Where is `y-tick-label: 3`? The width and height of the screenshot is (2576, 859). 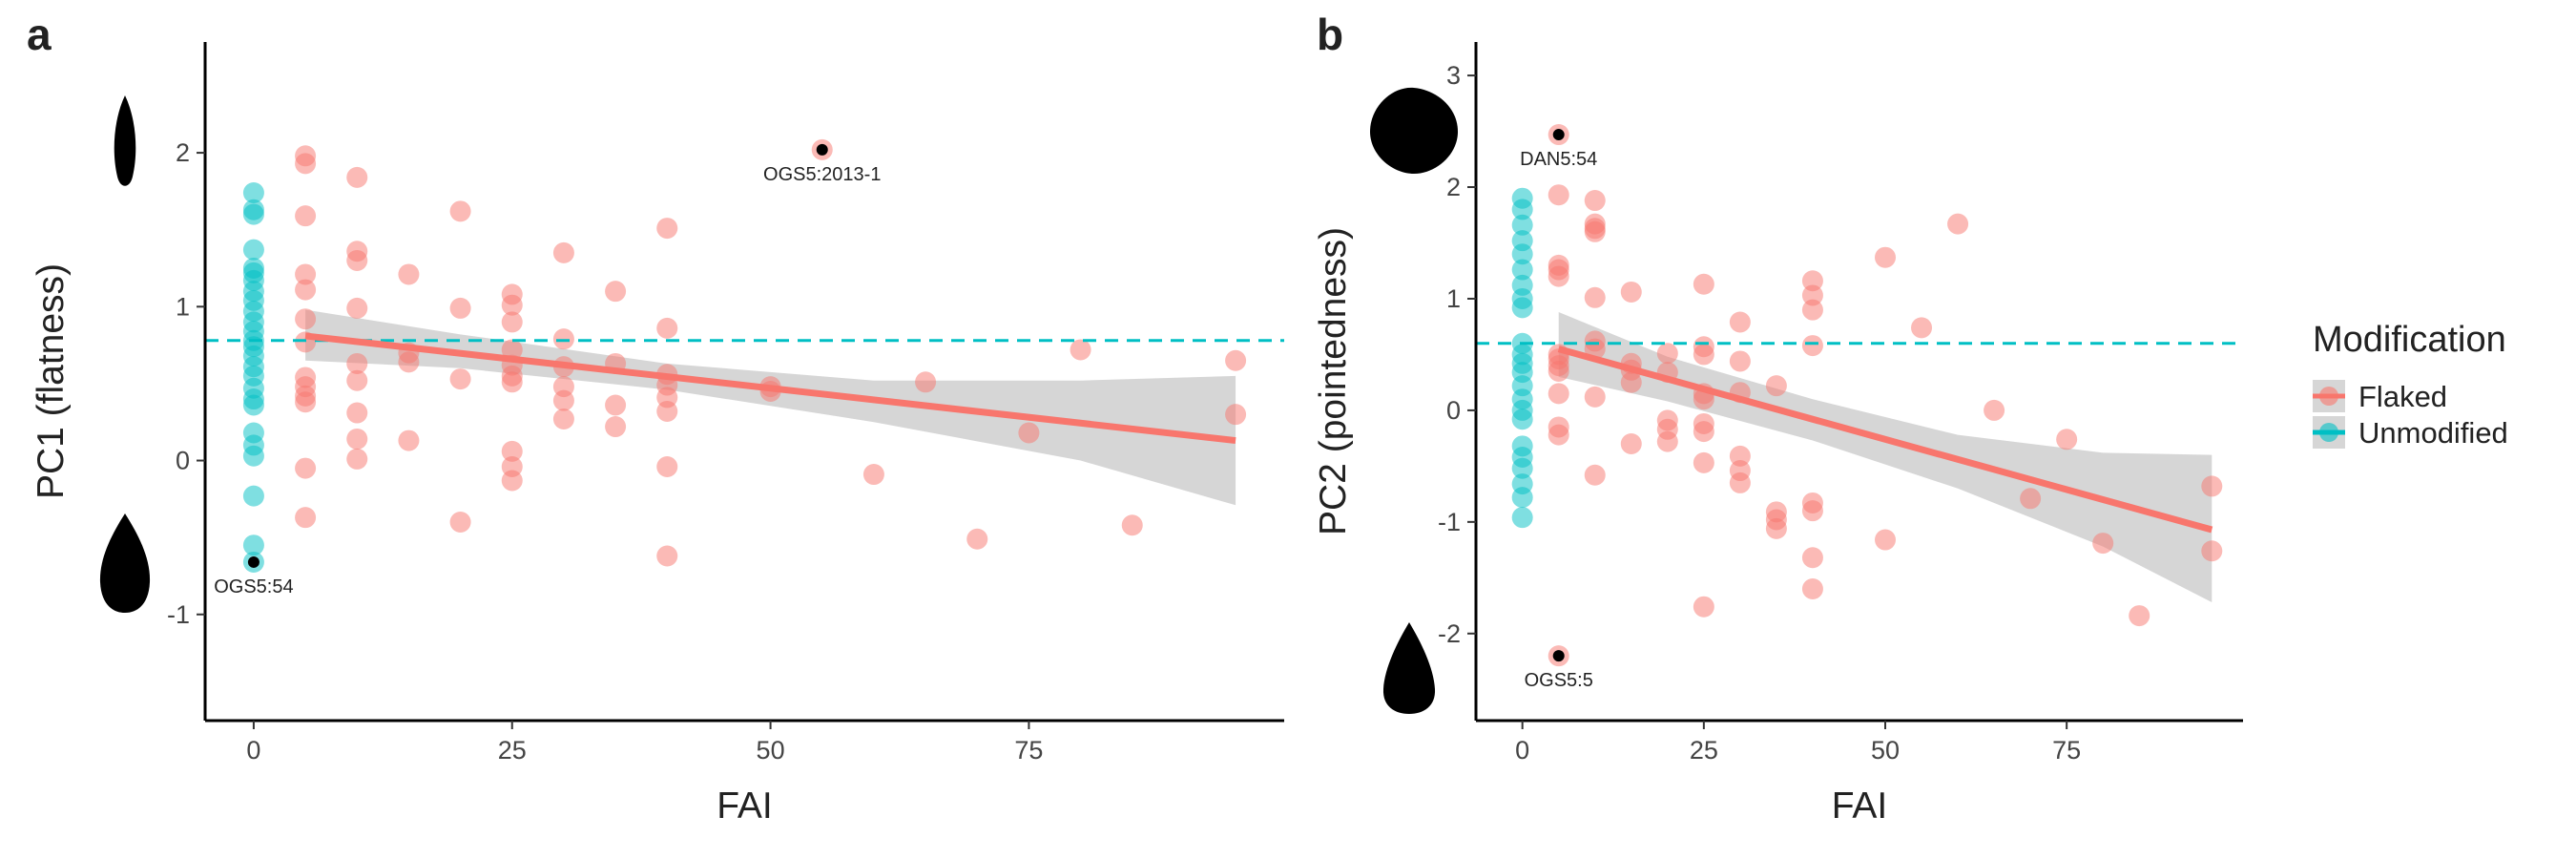
y-tick-label: 3 is located at coordinates (1453, 75).